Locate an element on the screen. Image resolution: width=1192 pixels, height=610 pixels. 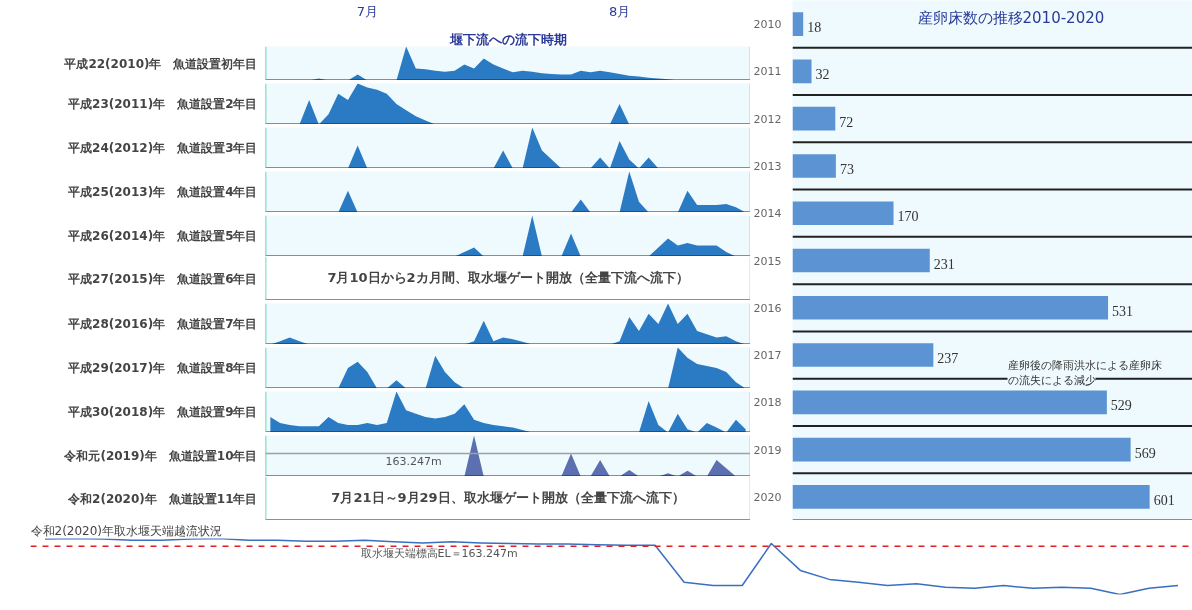
y-tick-label: 2013 is located at coordinates (767, 166).